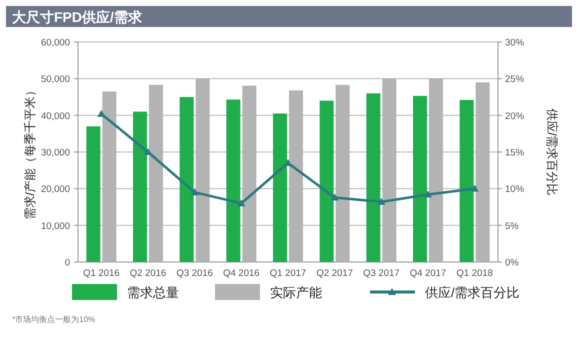 This screenshot has width=580, height=344. What do you see at coordinates (515, 116) in the screenshot?
I see `y2-tick-label: 20%` at bounding box center [515, 116].